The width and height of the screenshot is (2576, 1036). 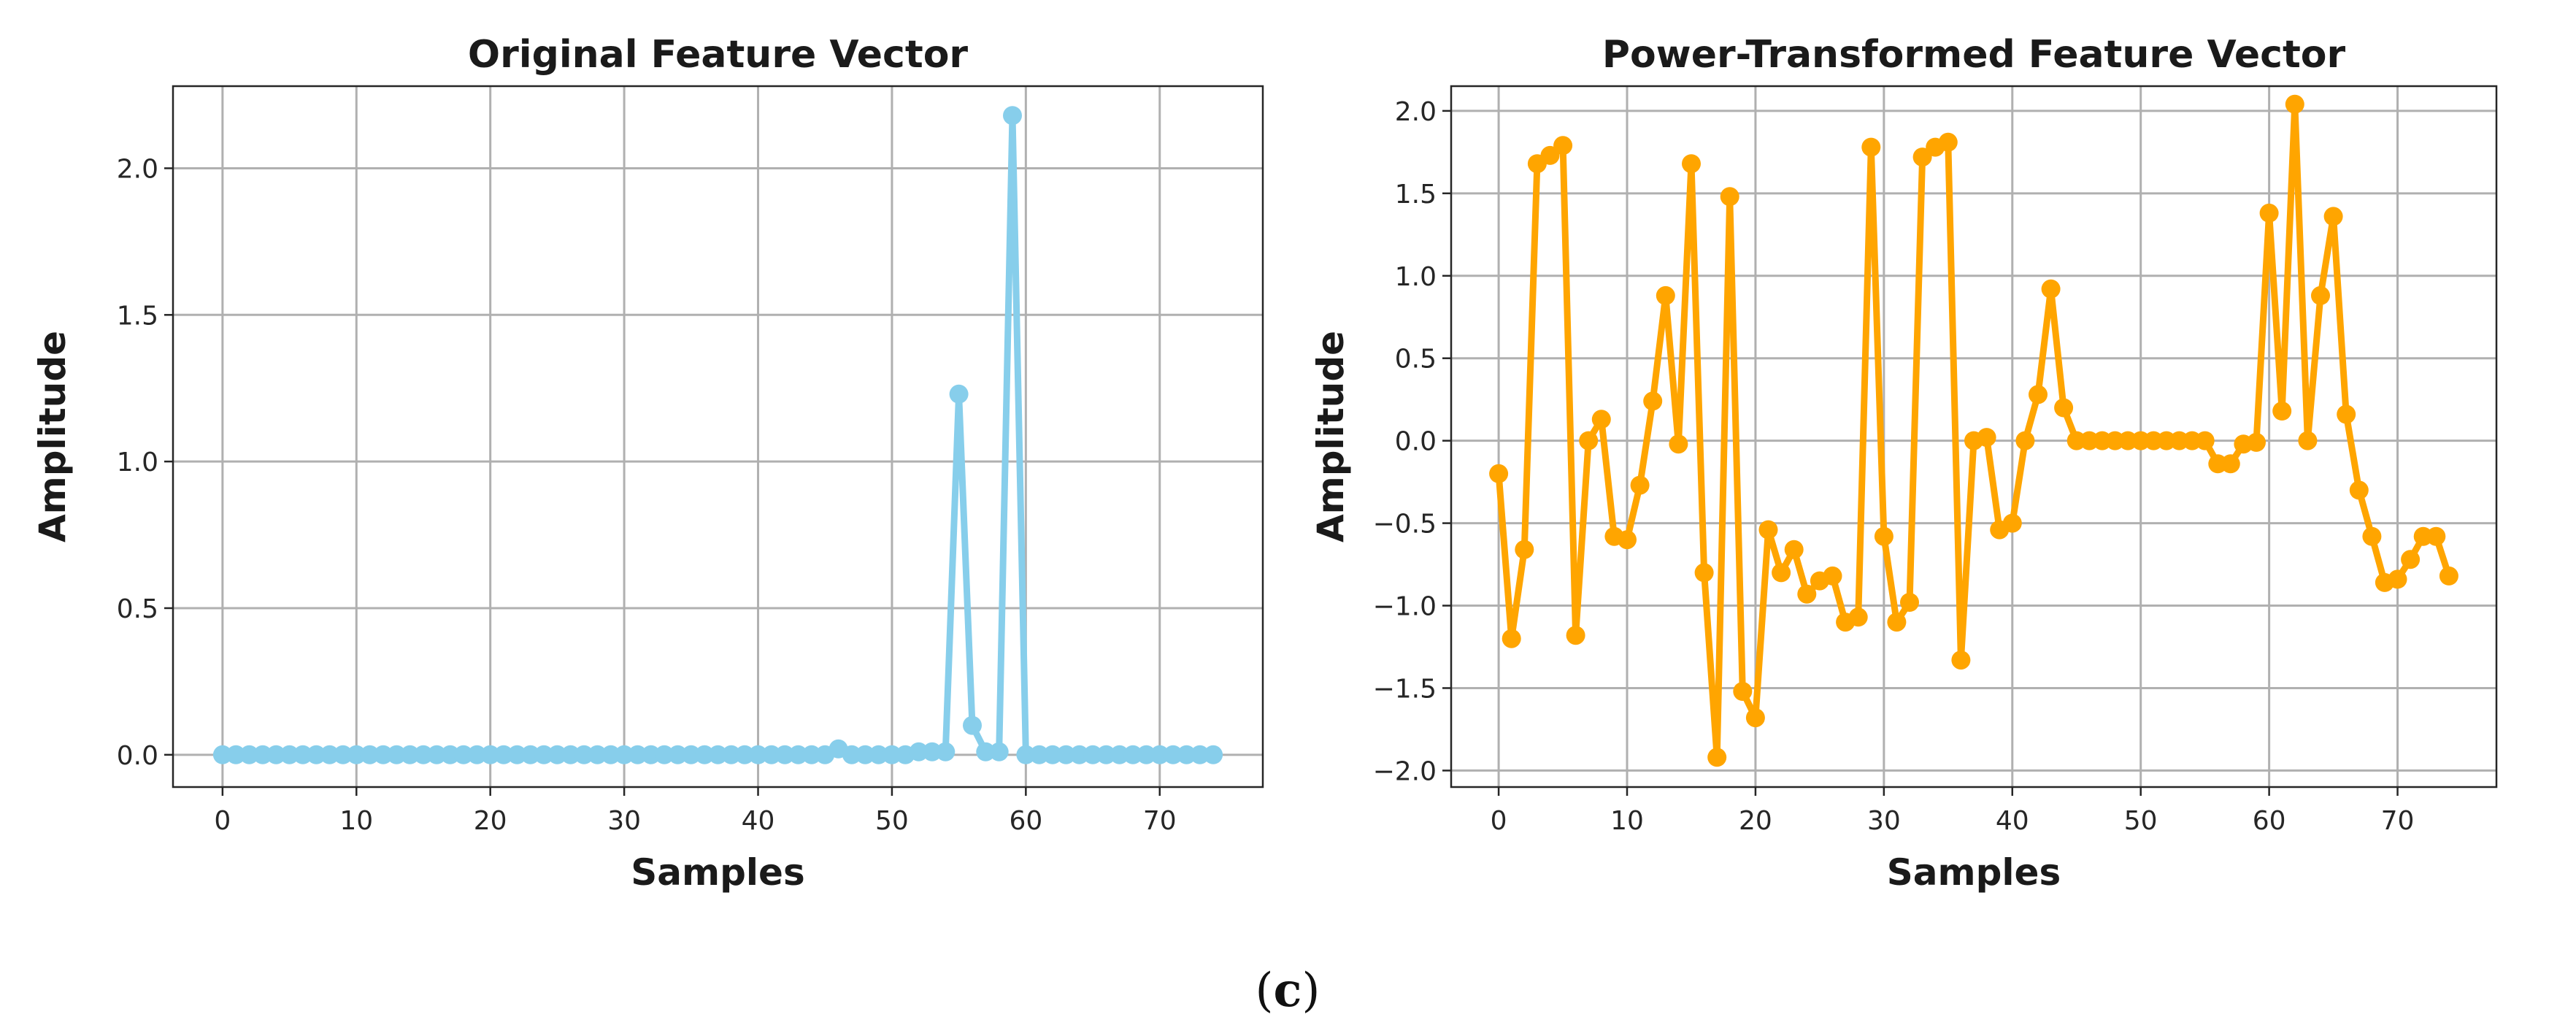 I want to click on y-tick-label: −1.5, so click(x=1405, y=689).